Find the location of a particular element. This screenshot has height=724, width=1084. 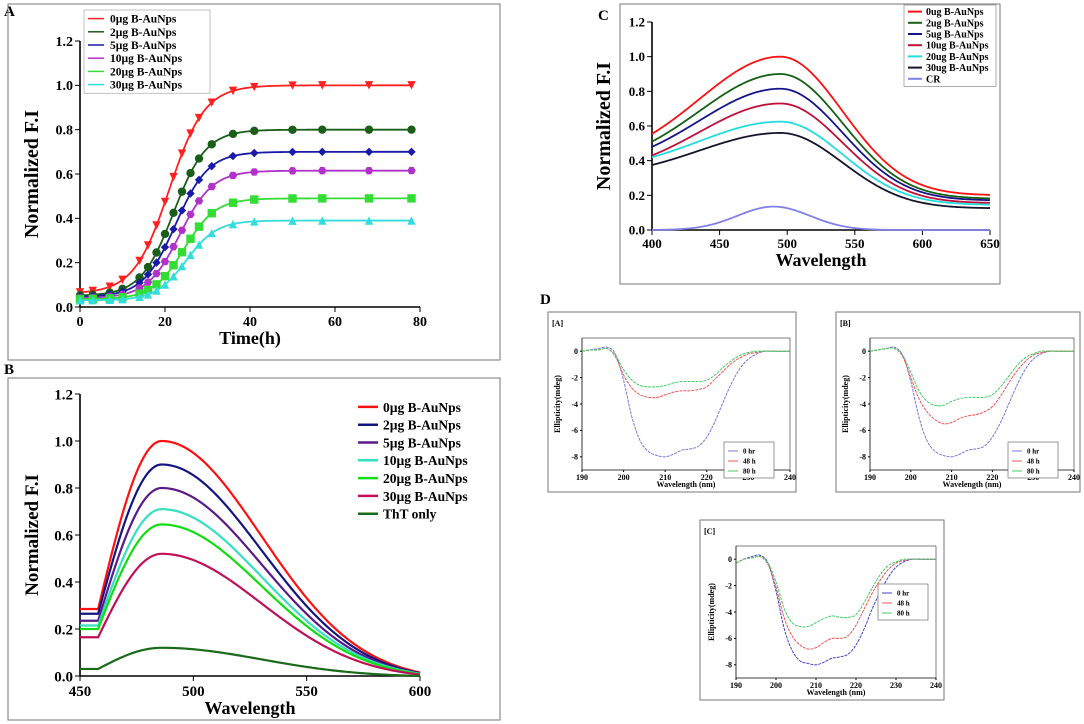

series-line-80-h is located at coordinates (835, 591).